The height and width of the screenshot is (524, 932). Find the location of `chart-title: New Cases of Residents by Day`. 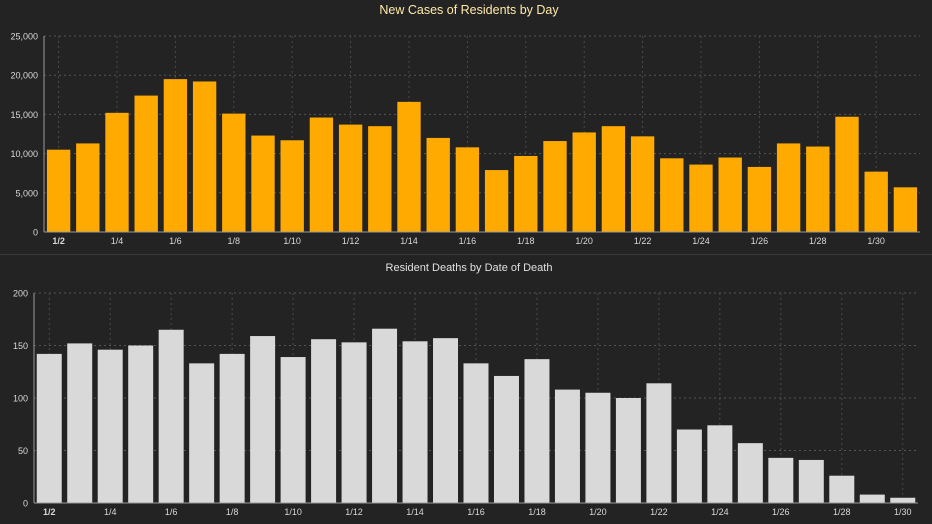

chart-title: New Cases of Residents by Day is located at coordinates (469, 10).